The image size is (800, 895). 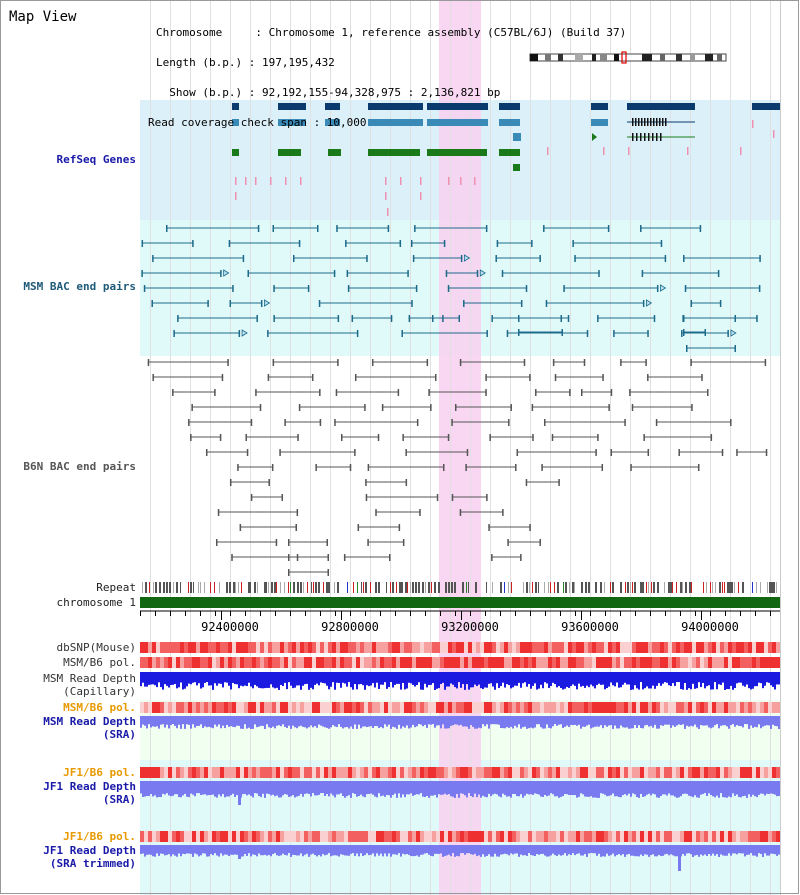 What do you see at coordinates (89, 678) in the screenshot?
I see `track-label-msm-depth-capillary: MSM Read Depth` at bounding box center [89, 678].